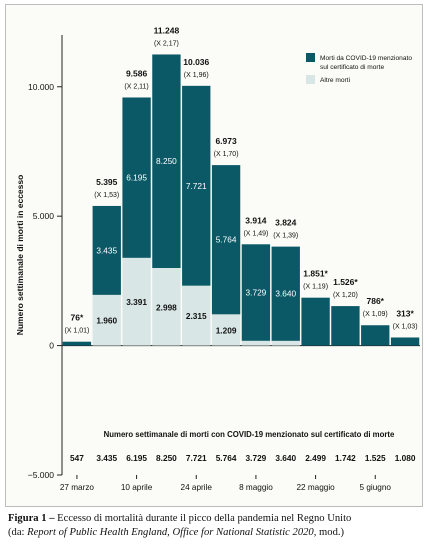 The image size is (429, 550). What do you see at coordinates (255, 233) in the screenshot?
I see `bar-ratio-label: (X 1,49)` at bounding box center [255, 233].